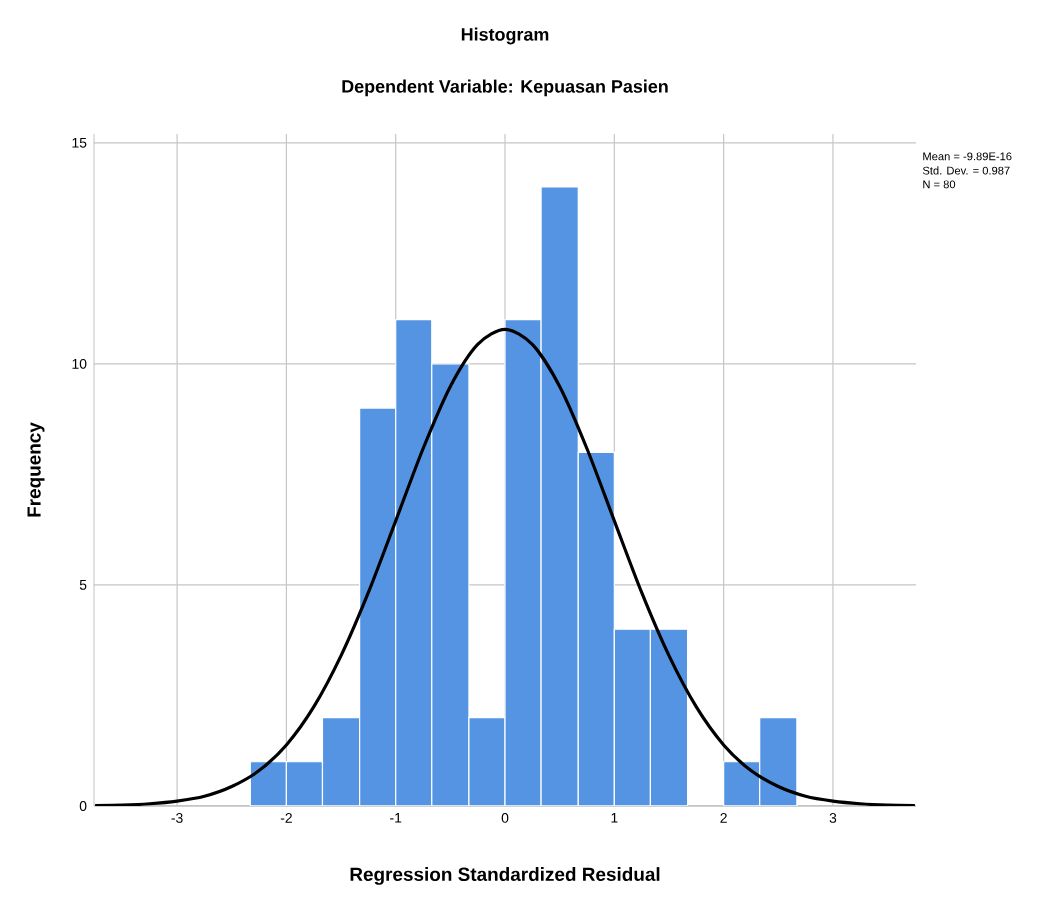 The image size is (1042, 900). I want to click on x-axis-title: Regression Standardized Residual, so click(505, 876).